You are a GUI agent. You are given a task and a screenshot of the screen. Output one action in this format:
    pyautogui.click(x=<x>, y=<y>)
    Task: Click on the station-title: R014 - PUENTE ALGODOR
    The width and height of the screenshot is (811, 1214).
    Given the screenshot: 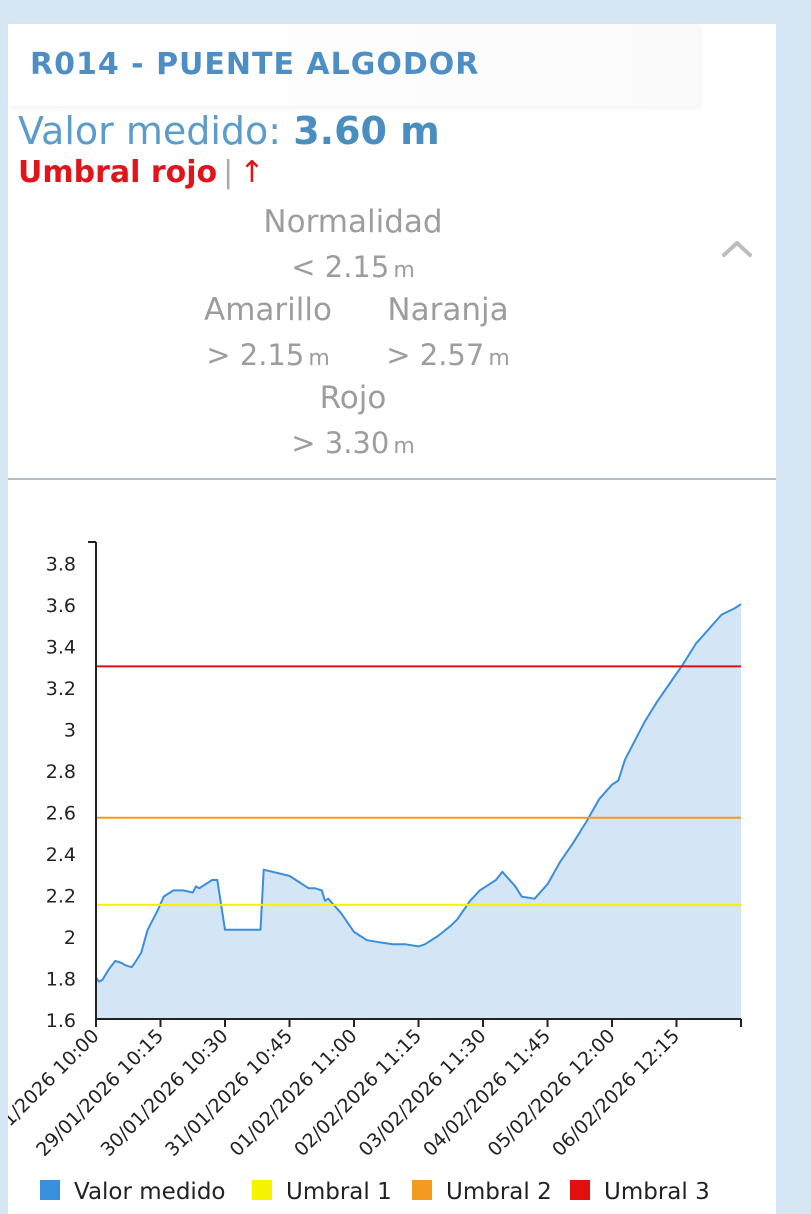 What is the action you would take?
    pyautogui.click(x=255, y=64)
    